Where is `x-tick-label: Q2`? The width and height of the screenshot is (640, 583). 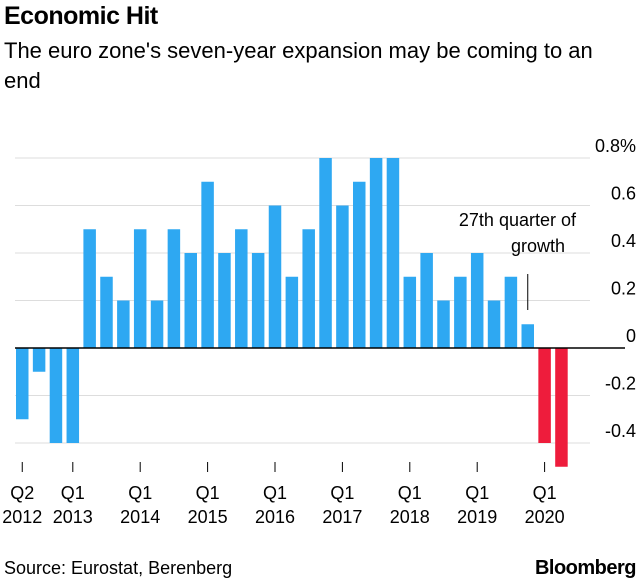 x-tick-label: Q2 is located at coordinates (22, 493).